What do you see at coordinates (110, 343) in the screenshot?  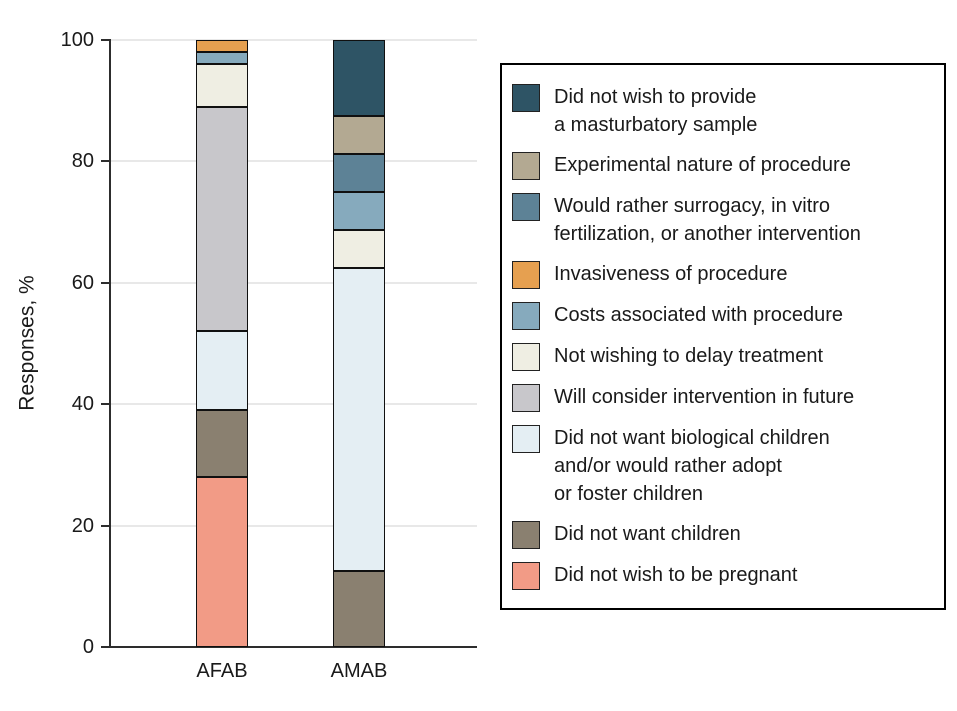 I see `y-axis-line` at bounding box center [110, 343].